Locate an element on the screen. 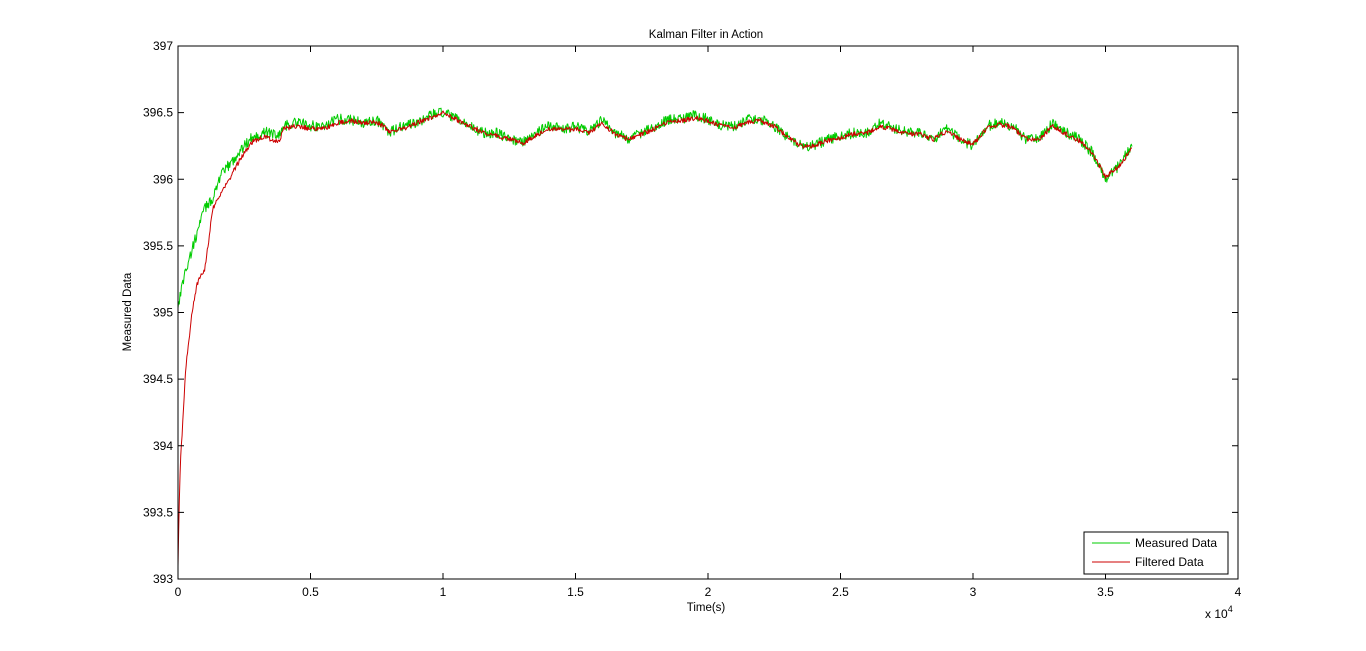  x-axis-multiplier: x 104 is located at coordinates (1219, 612).